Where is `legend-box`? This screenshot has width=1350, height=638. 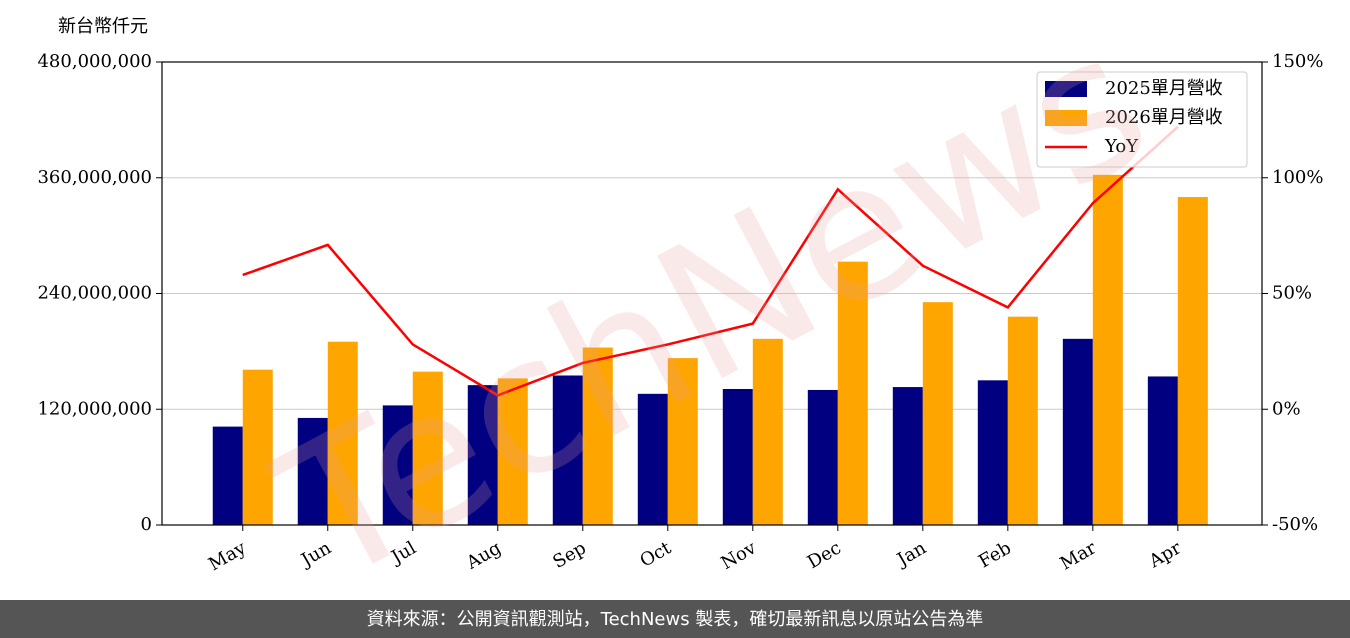
legend-box is located at coordinates (1142, 119).